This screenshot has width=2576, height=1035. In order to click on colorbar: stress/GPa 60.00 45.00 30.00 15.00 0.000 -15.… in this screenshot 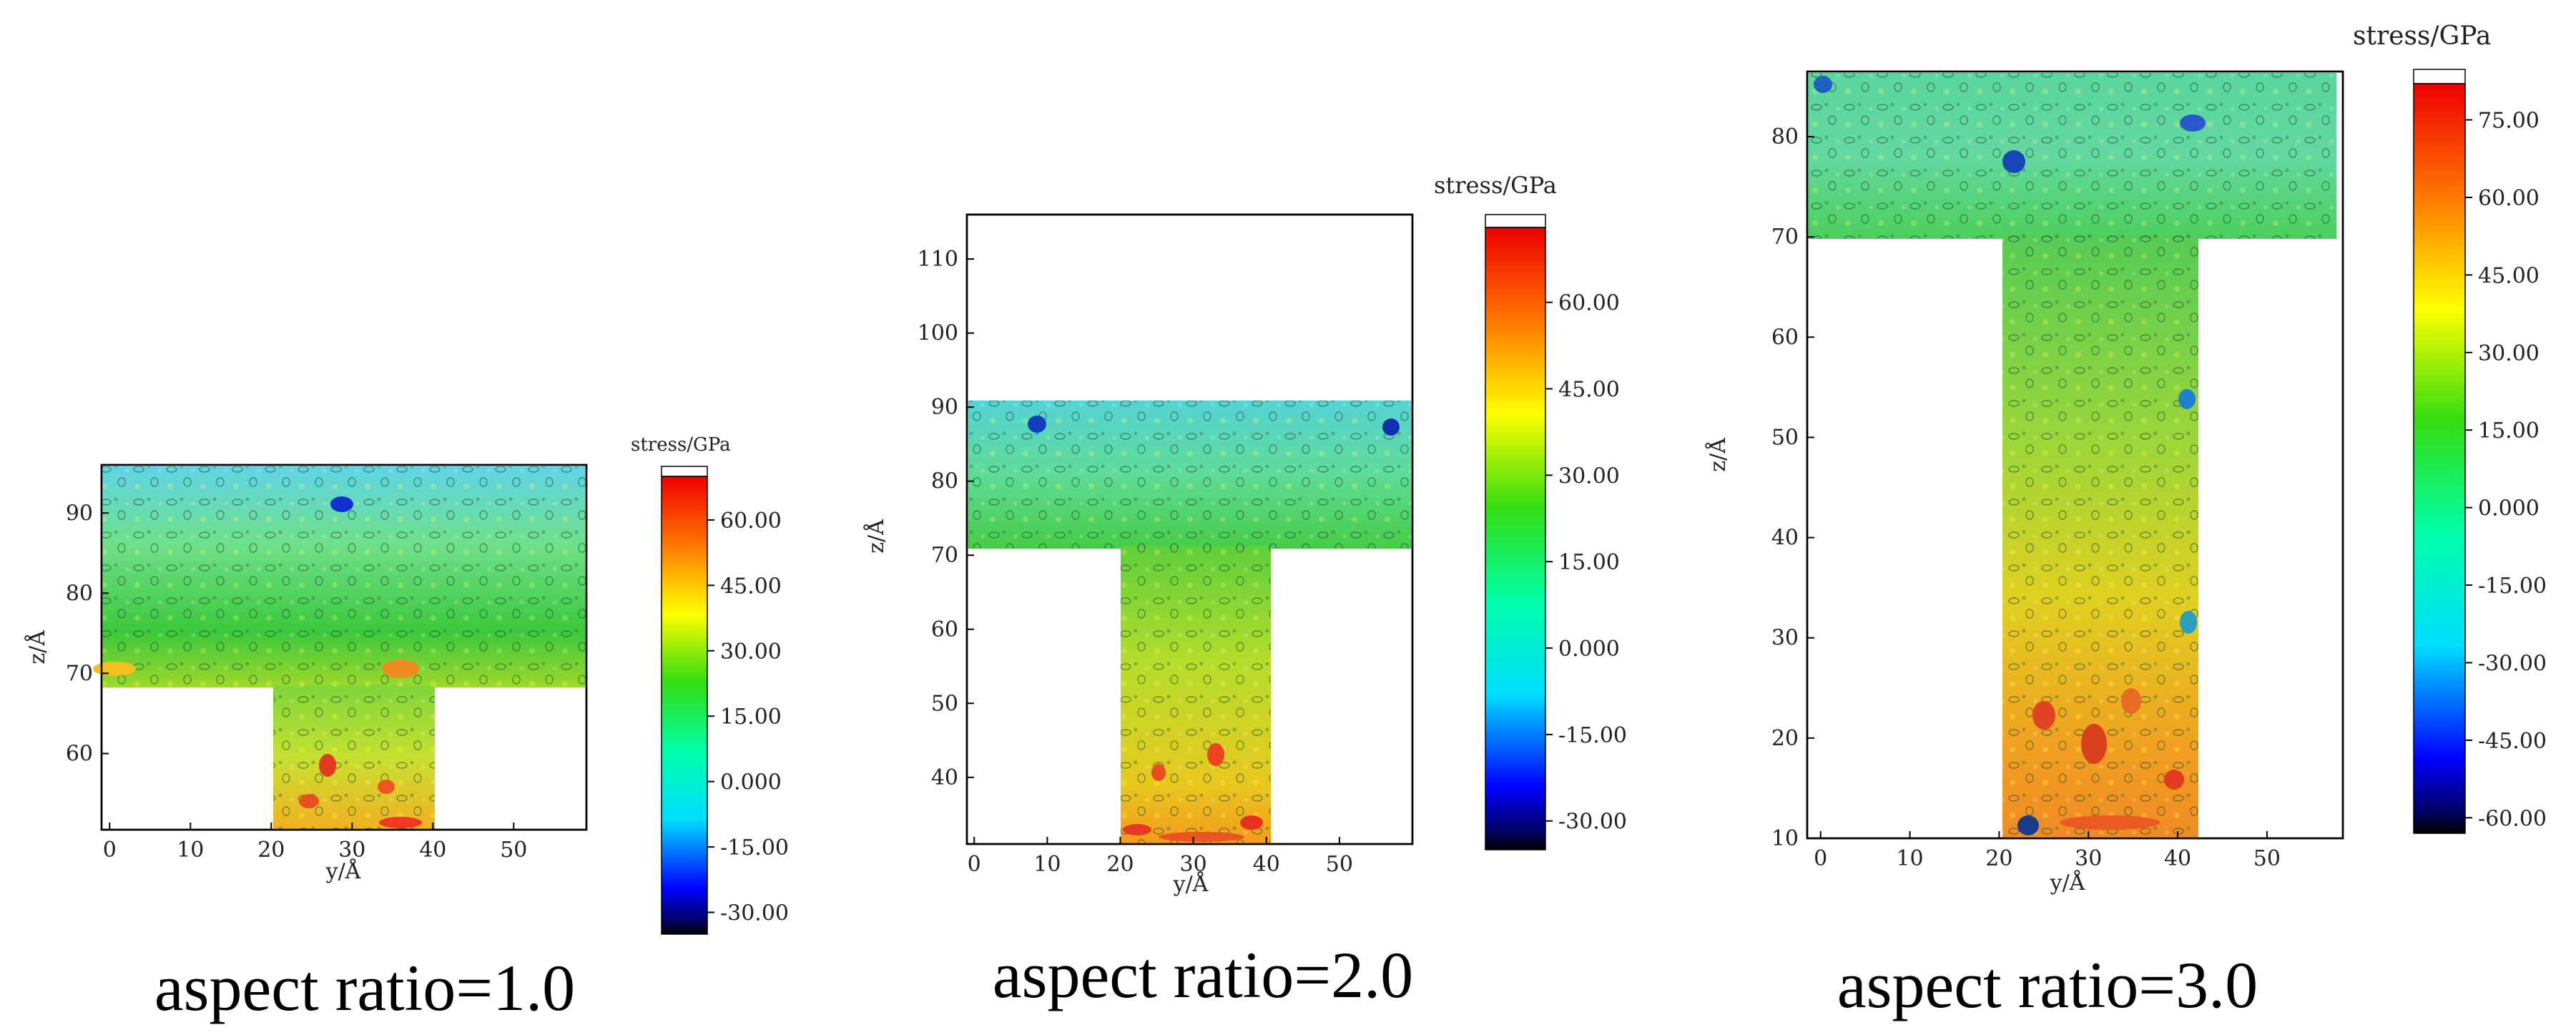, I will do `click(1530, 511)`.